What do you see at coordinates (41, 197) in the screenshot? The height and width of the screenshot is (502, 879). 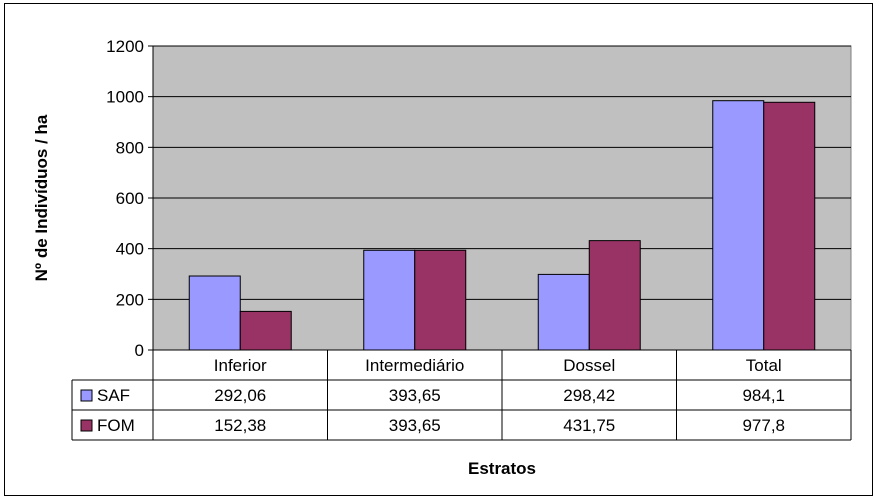 I see `y-axis-title: Nº de Indivíduos / ha` at bounding box center [41, 197].